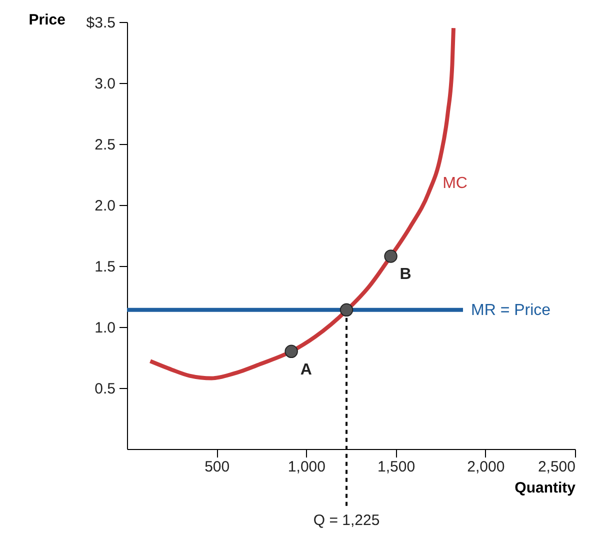  I want to click on x-tick-label: 2,500, so click(557, 467).